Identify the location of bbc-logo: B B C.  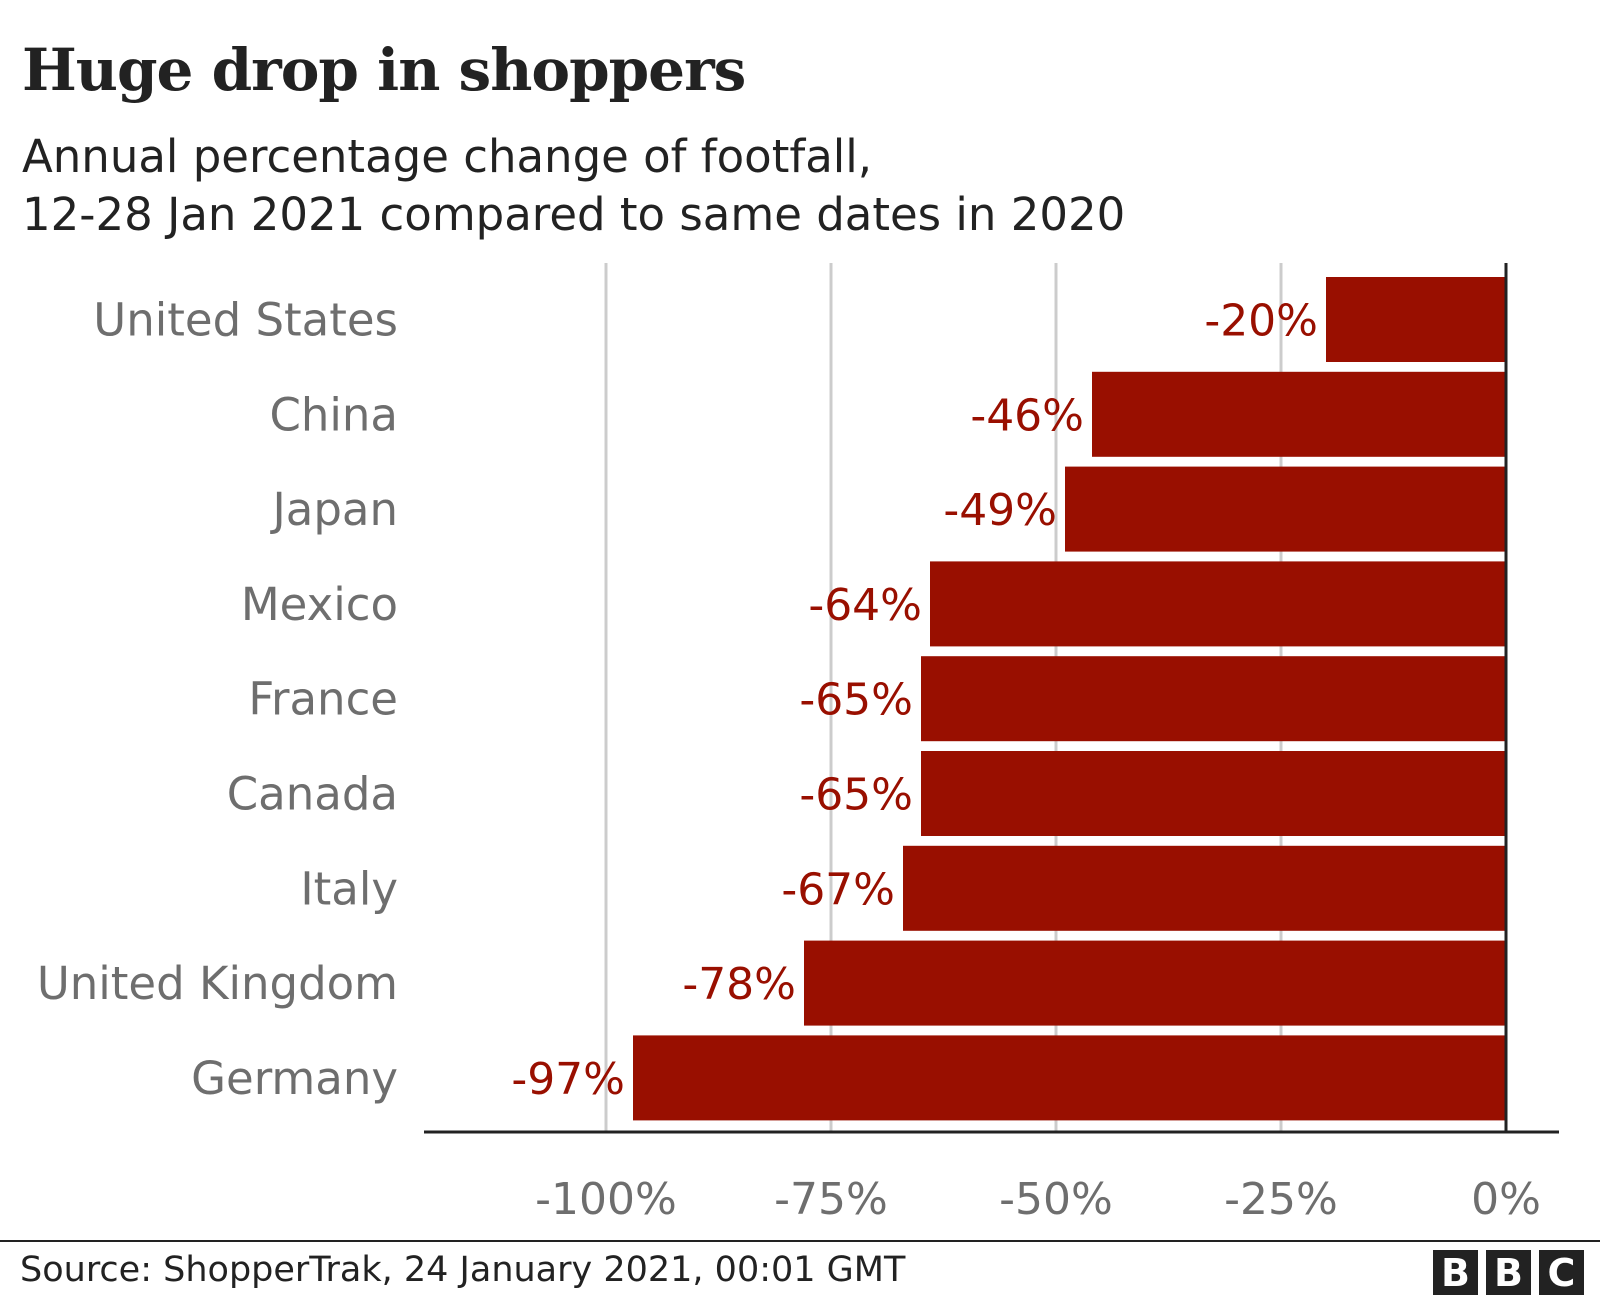
(1508, 1272).